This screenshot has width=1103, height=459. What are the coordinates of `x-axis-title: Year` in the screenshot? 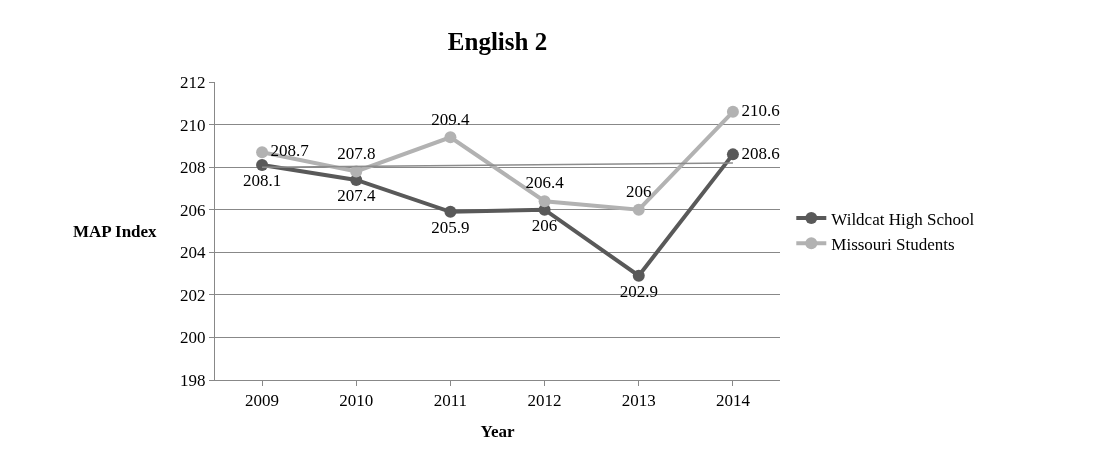 It's located at (497, 431).